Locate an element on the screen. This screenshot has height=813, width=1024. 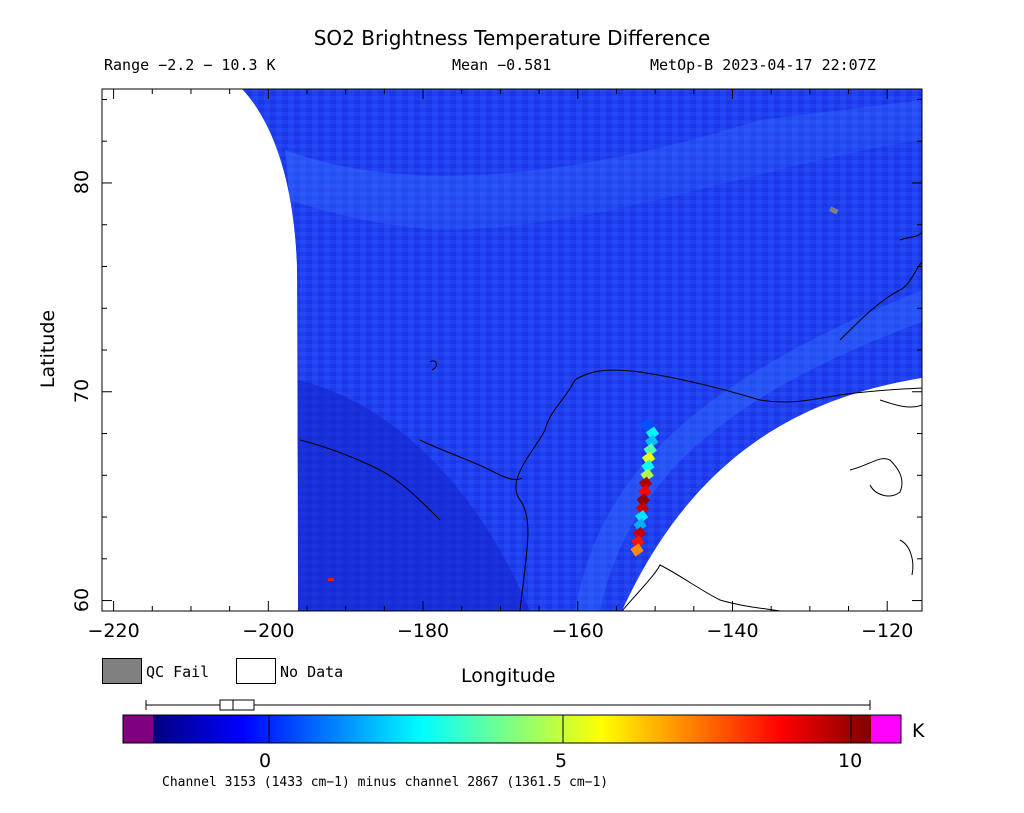
mean-text: Mean −0.581 is located at coordinates (502, 65).